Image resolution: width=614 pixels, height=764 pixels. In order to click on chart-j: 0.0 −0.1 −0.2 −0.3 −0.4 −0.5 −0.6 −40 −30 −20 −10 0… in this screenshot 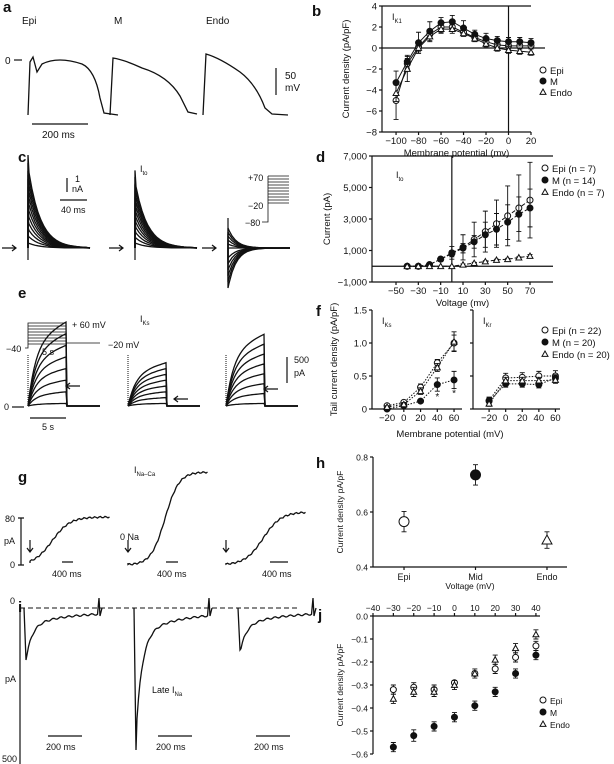, I will do `click(452, 681)`.